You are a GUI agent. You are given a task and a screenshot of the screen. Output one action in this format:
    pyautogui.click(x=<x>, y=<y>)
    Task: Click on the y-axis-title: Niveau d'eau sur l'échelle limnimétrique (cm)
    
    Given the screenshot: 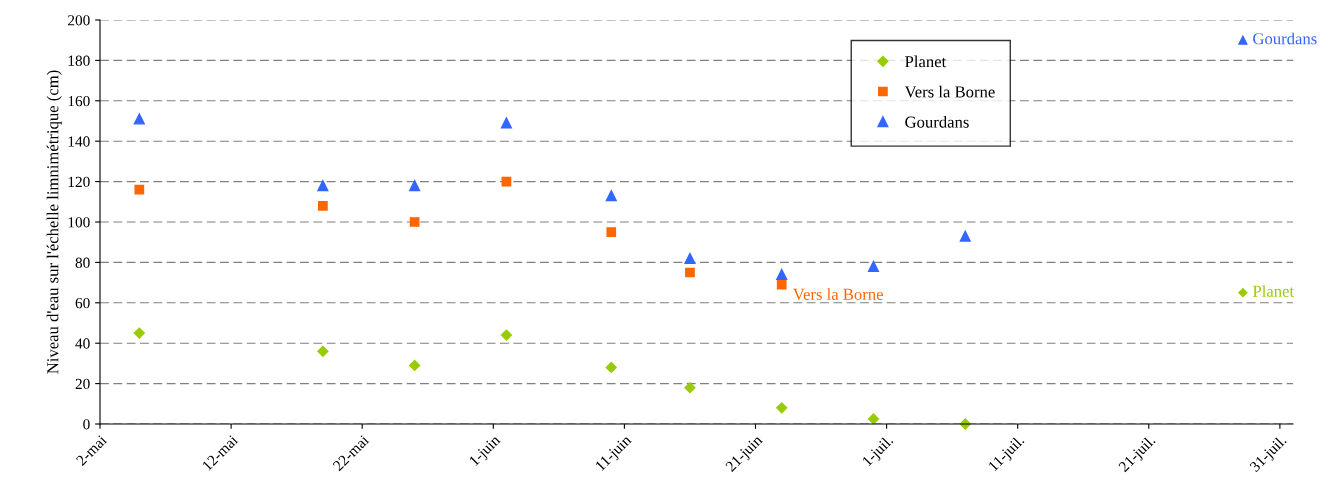 What is the action you would take?
    pyautogui.click(x=54, y=222)
    